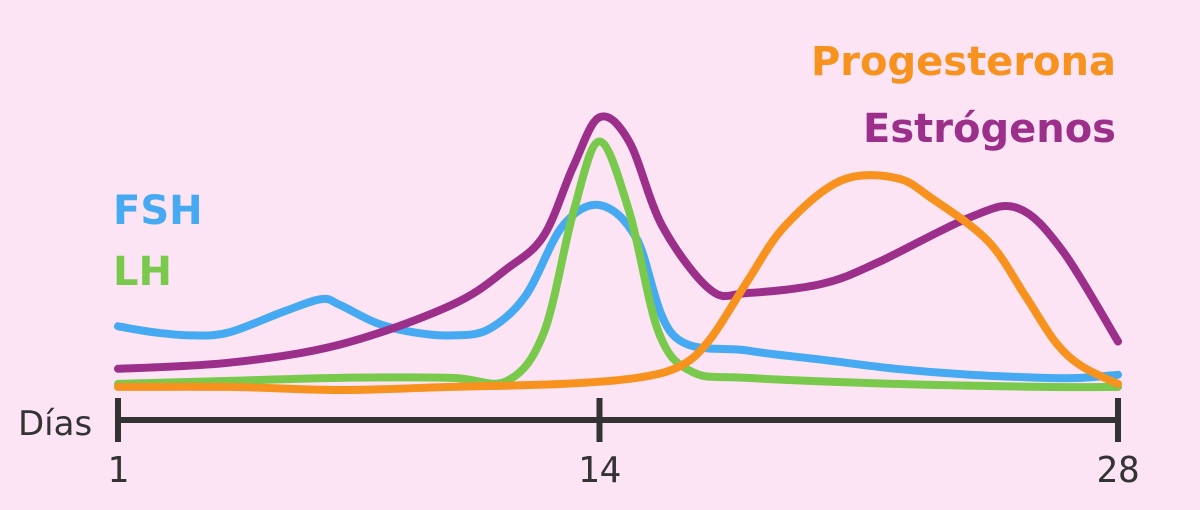 The height and width of the screenshot is (510, 1200). What do you see at coordinates (963, 62) in the screenshot?
I see `label-progesterona: Progesterona` at bounding box center [963, 62].